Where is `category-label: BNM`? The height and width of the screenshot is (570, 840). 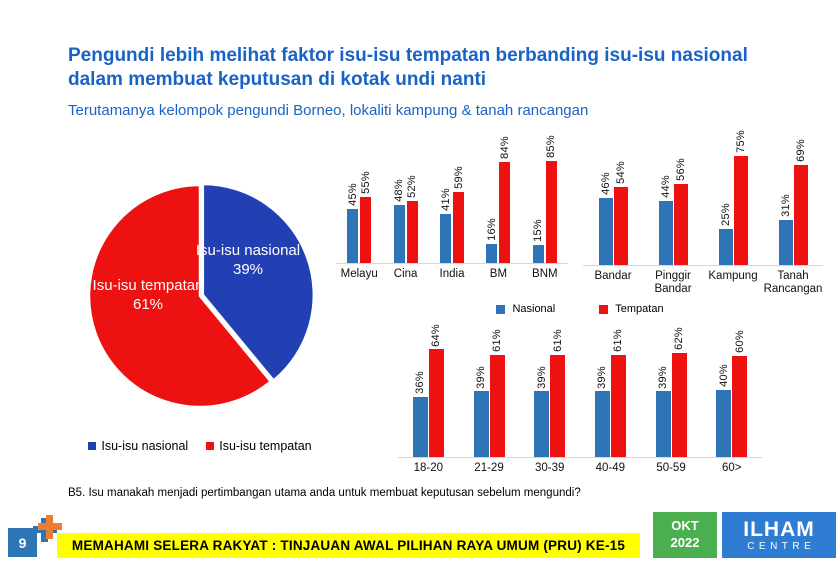
category-label: BNM is located at coordinates (545, 274).